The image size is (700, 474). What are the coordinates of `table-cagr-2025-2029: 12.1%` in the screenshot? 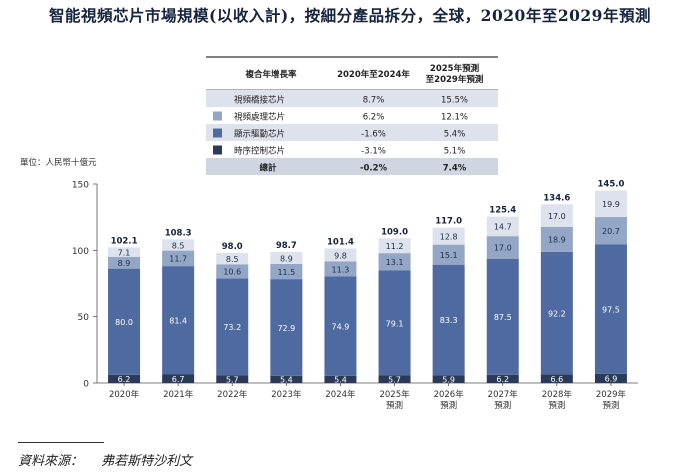 It's located at (454, 118).